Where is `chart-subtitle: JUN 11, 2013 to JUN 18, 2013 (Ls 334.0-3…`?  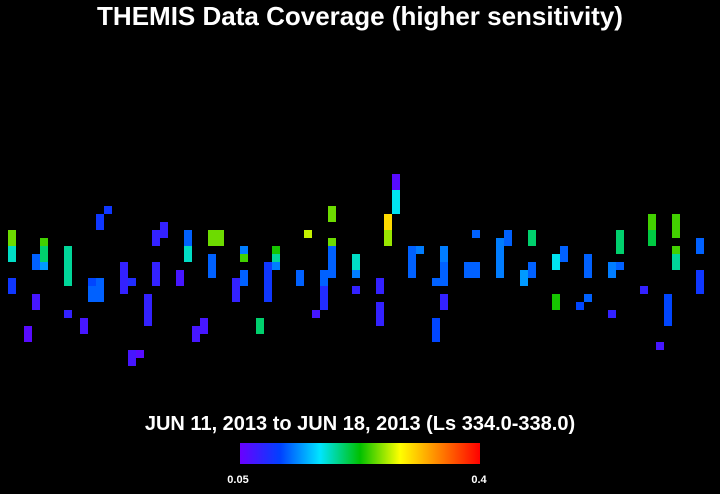 chart-subtitle: JUN 11, 2013 to JUN 18, 2013 (Ls 334.0-3… is located at coordinates (360, 424).